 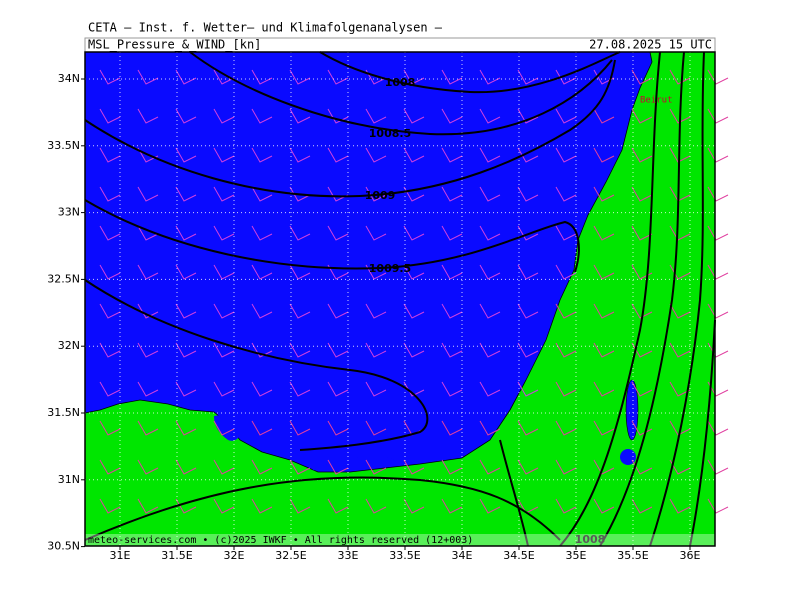 What do you see at coordinates (234, 555) in the screenshot?
I see `lon-label: 32E` at bounding box center [234, 555].